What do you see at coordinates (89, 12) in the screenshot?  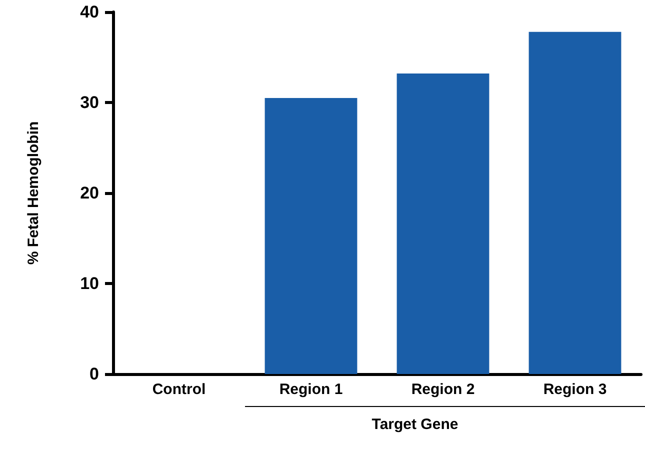 I see `y-tick-label: 40` at bounding box center [89, 12].